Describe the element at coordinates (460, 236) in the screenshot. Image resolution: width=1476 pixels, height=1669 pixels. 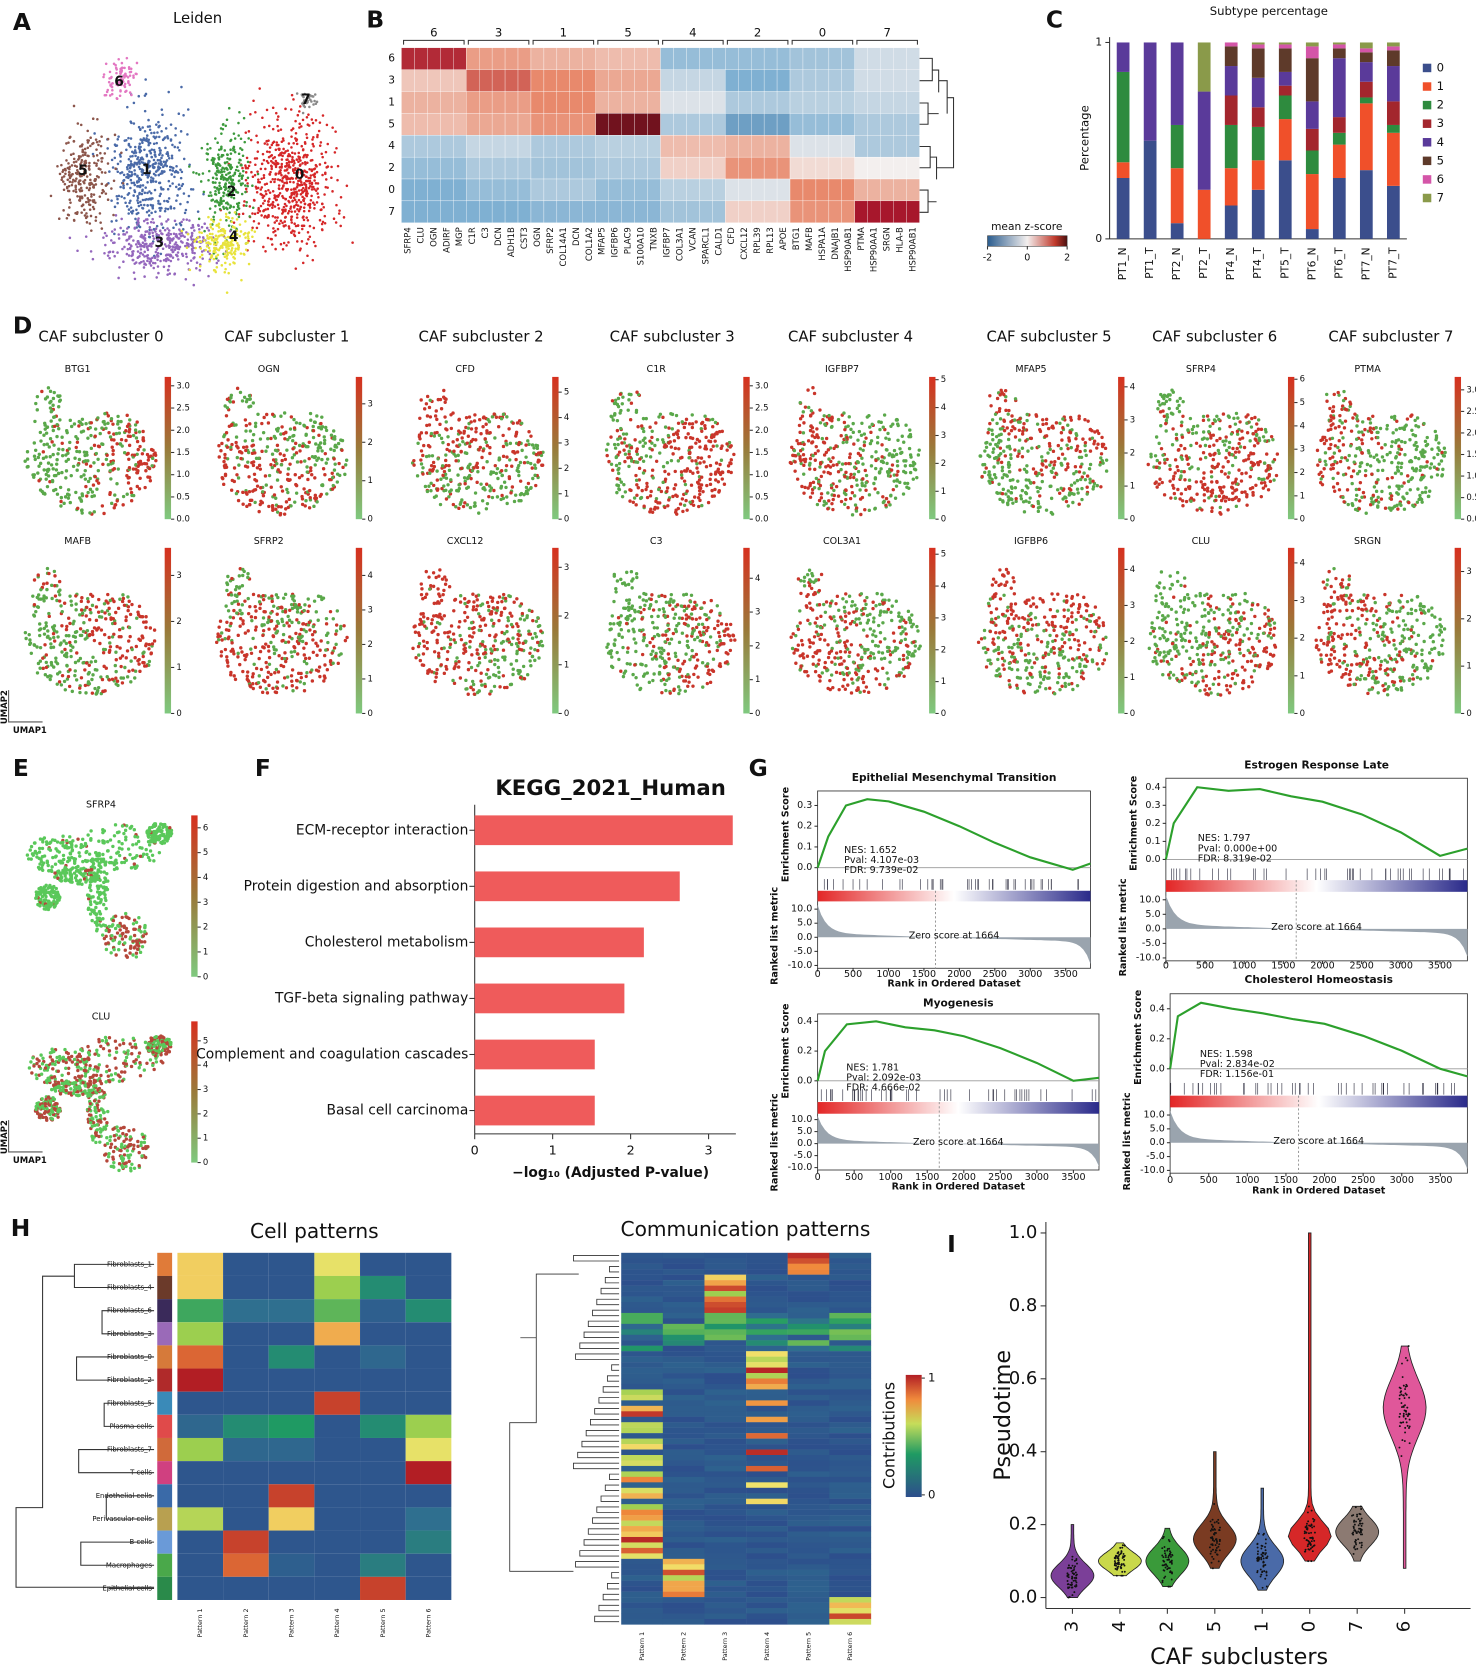
I see `gene-label: MGP` at that location.